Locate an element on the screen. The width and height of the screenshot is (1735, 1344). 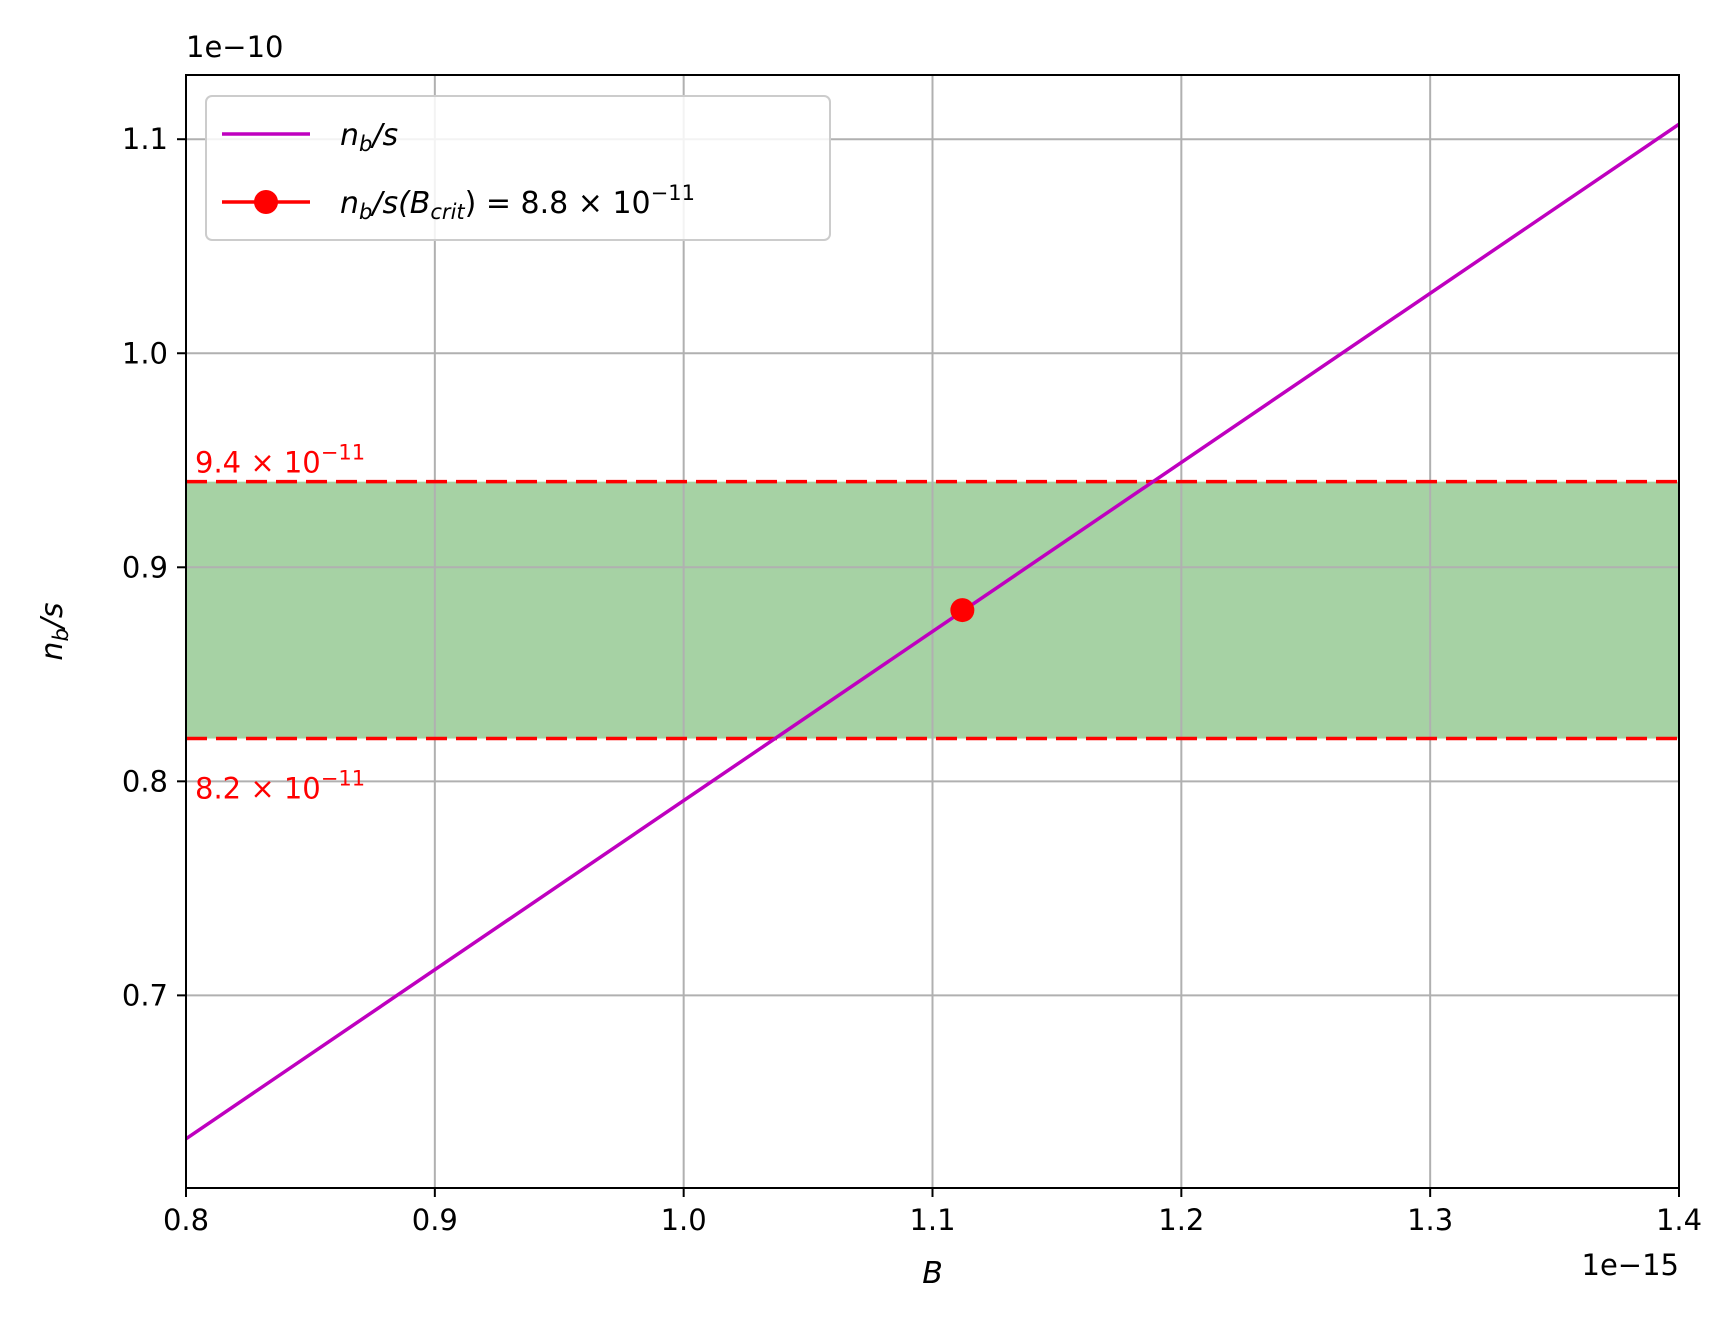
legend-point-sup: −11 is located at coordinates (673, 193).